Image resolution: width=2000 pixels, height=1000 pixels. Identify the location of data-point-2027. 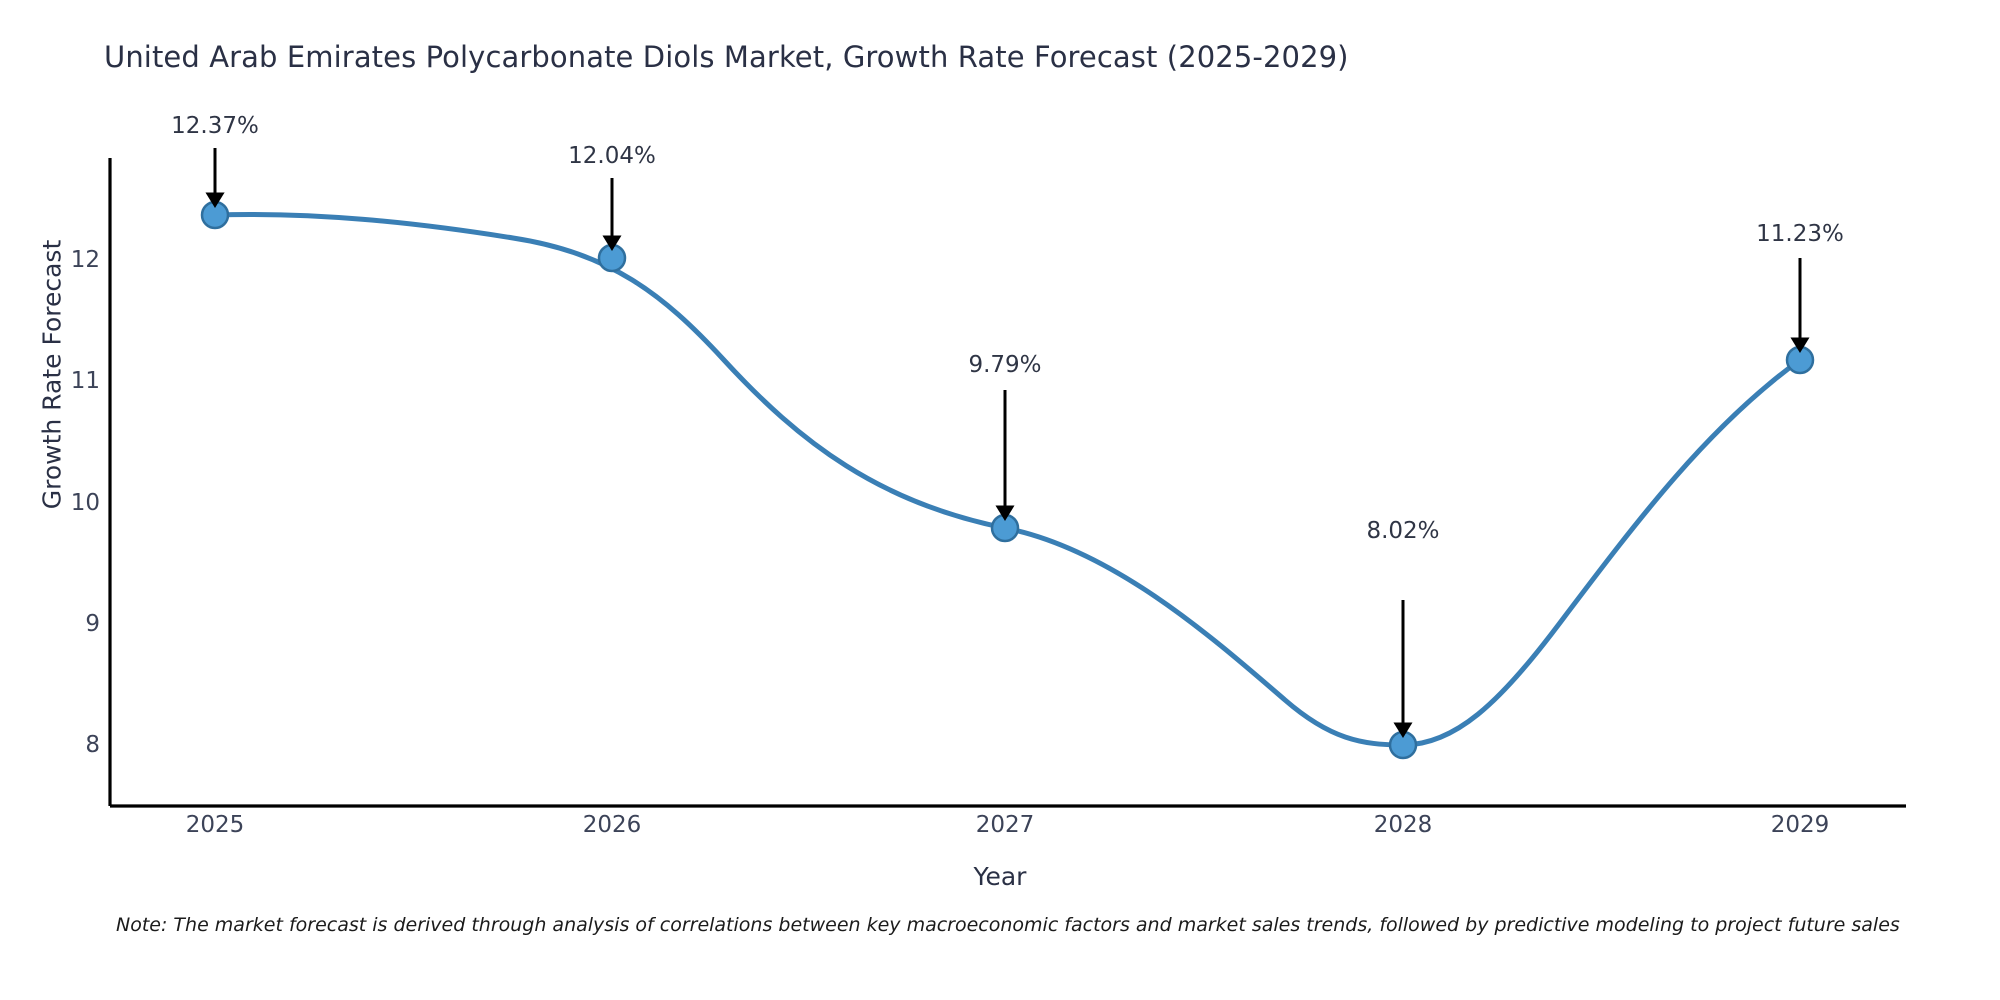
(1005, 528).